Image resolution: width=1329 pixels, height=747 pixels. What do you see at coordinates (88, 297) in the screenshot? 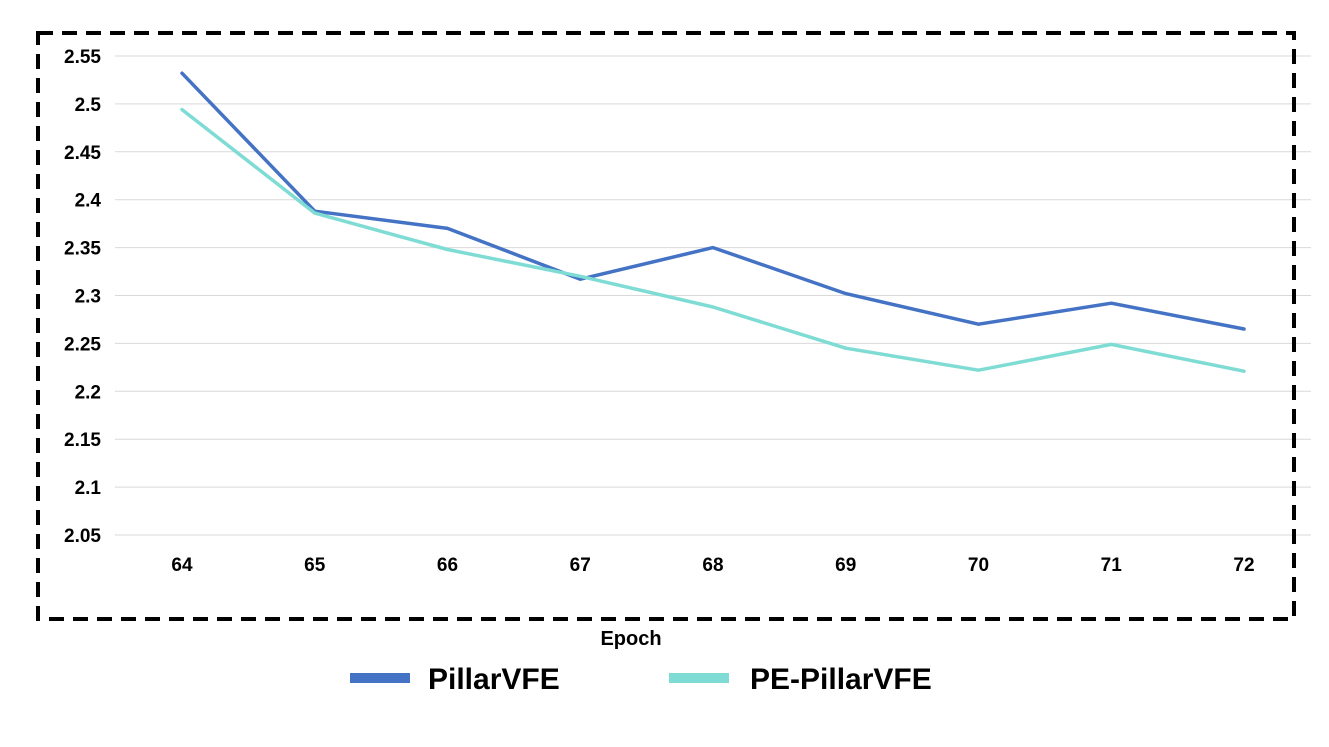
I see `y-tick-label: 2.3` at bounding box center [88, 297].